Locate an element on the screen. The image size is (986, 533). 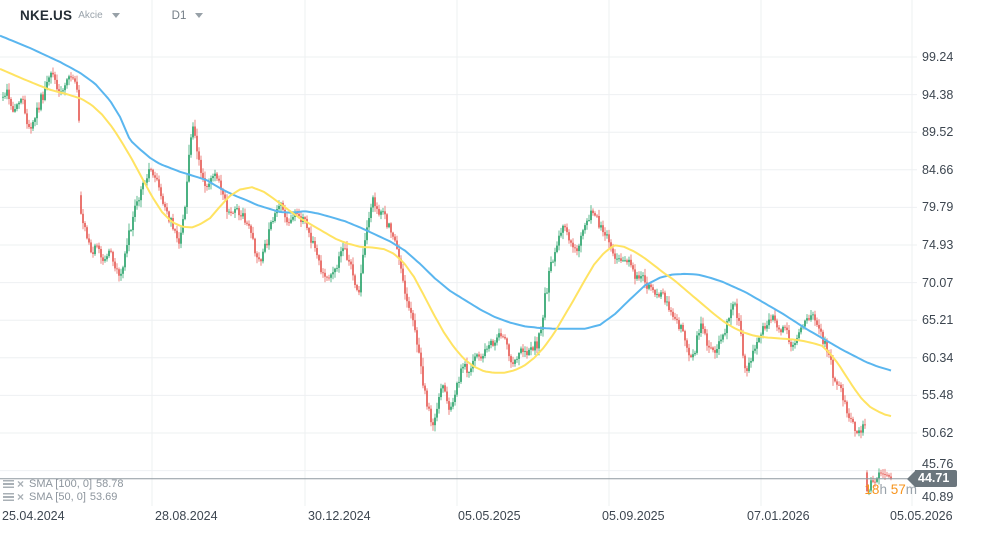
indicator-row-sma100: × SMA [100, 0] 58.78 is located at coordinates (63, 484).